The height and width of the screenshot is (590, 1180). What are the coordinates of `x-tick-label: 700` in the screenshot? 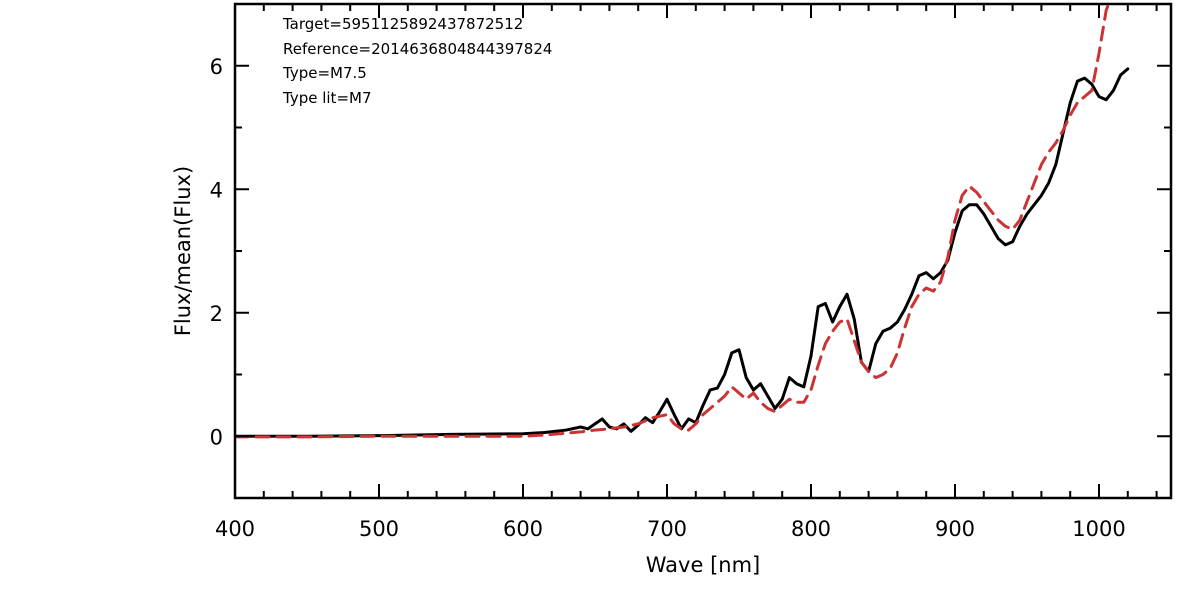 It's located at (667, 529).